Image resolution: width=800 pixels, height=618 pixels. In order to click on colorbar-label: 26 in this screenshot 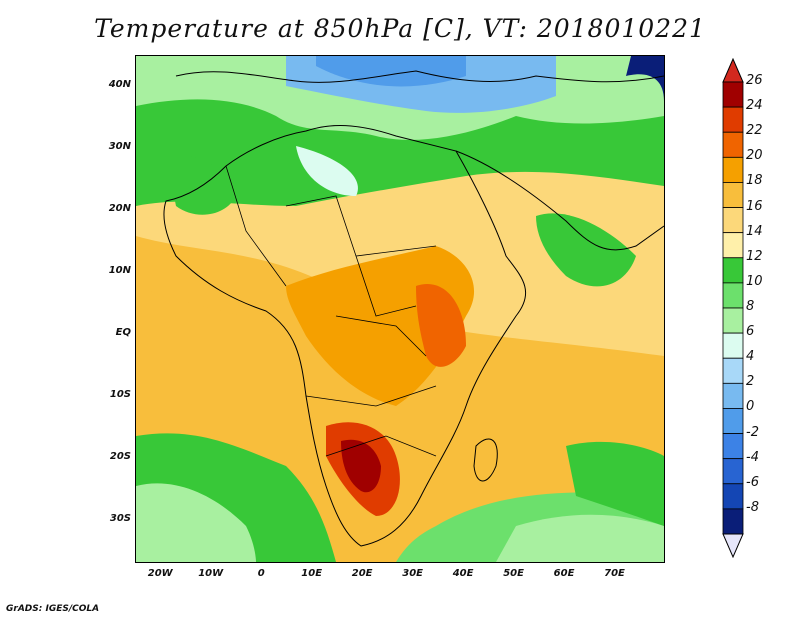, I will do `click(754, 80)`.